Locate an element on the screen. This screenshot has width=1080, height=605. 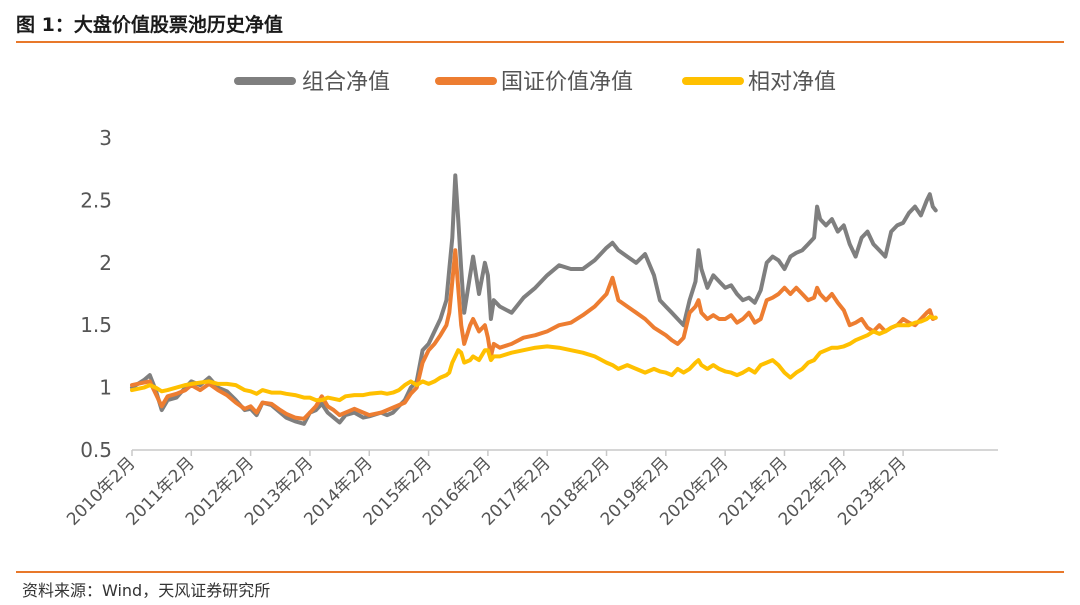
y-tick-label: 2 is located at coordinates (105, 263).